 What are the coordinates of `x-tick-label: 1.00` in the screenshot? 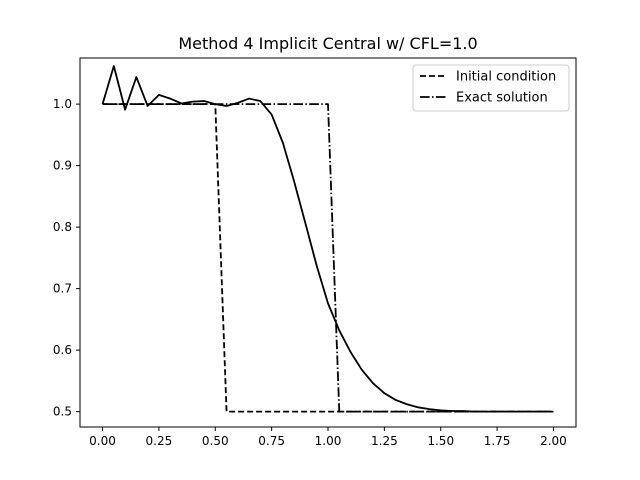 It's located at (328, 441).